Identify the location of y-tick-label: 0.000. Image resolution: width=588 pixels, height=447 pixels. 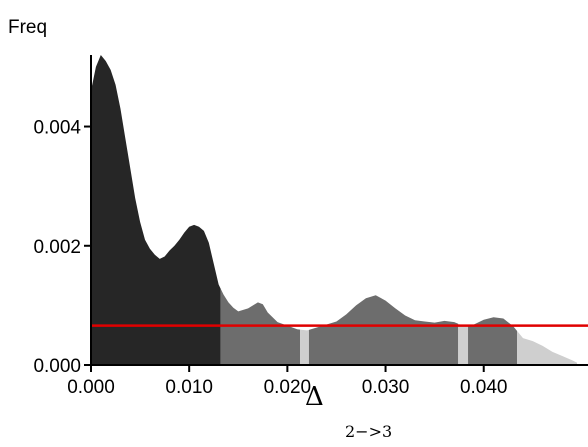
(57, 366).